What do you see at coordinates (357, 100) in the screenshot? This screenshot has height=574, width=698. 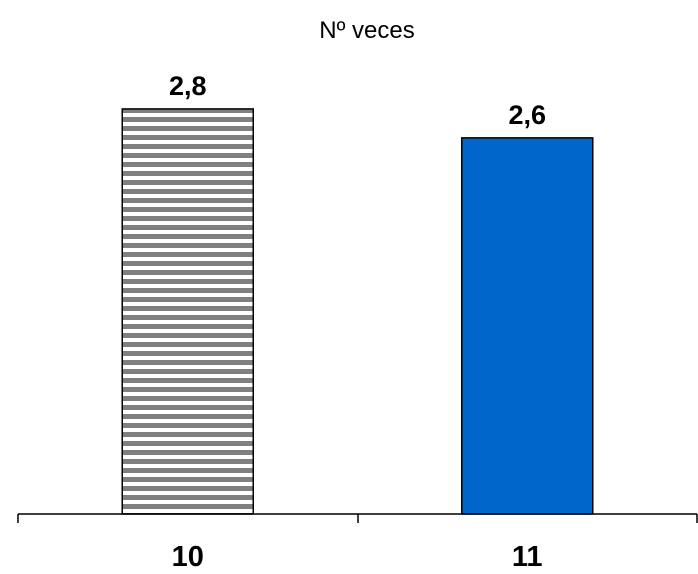 I see `data-labels-layer: 2,8 2,6` at bounding box center [357, 100].